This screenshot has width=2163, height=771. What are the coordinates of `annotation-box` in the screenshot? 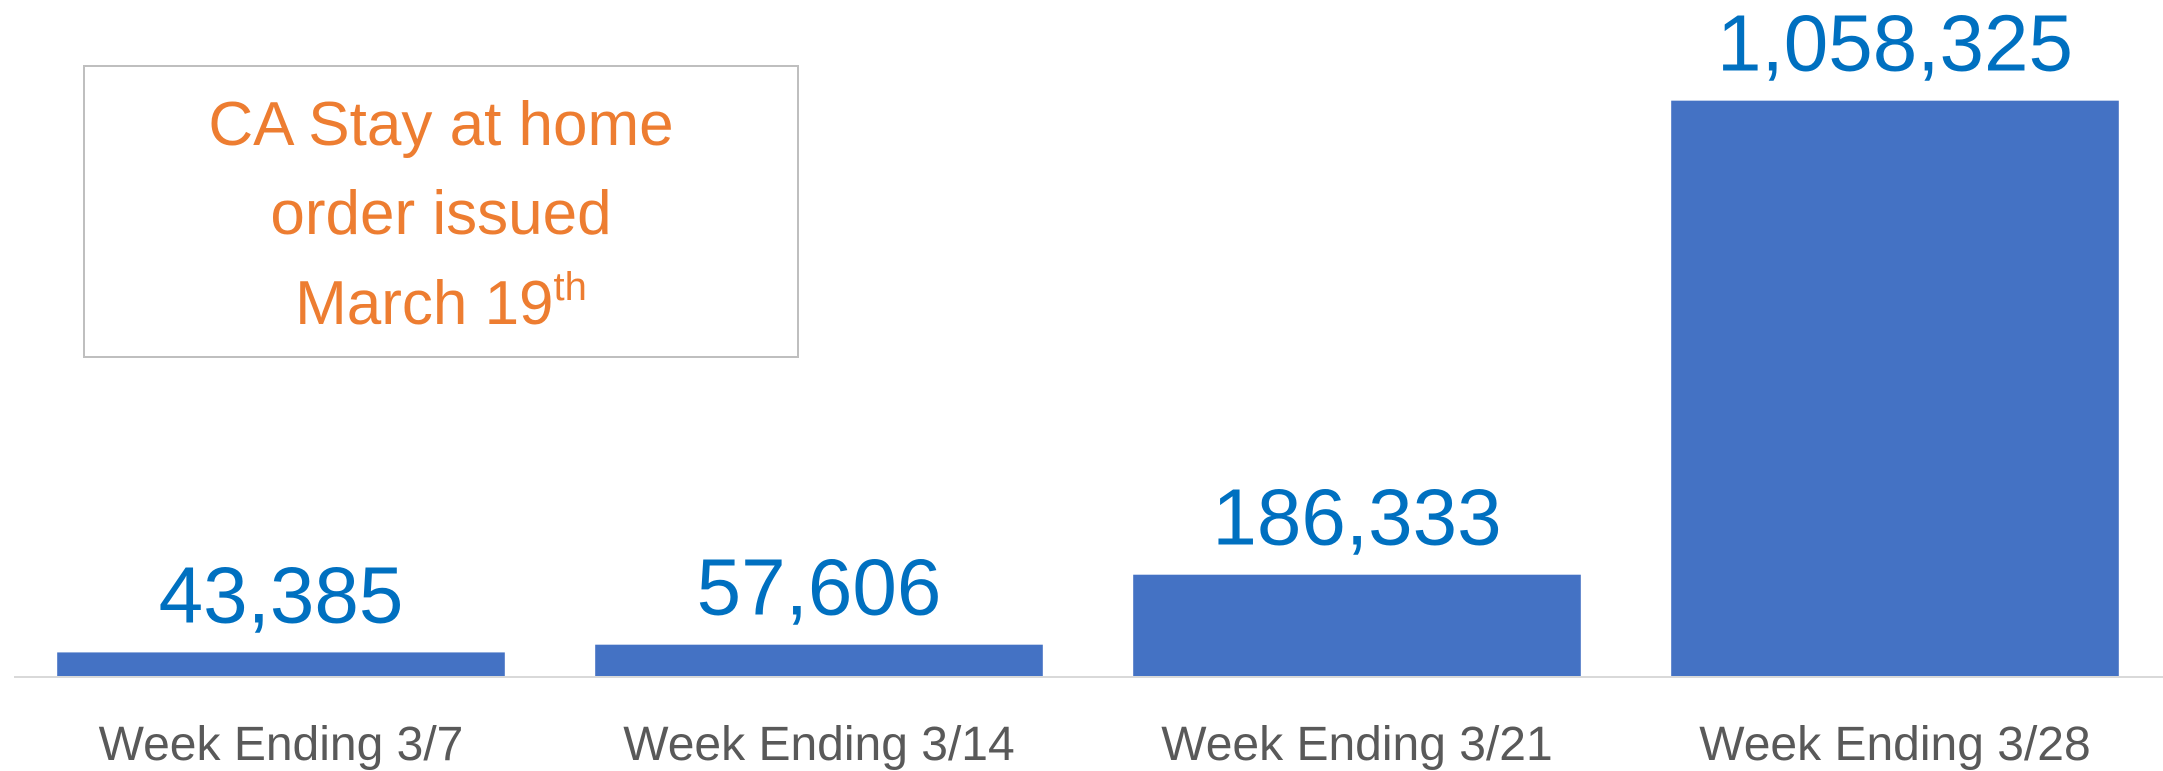 It's located at (441, 211).